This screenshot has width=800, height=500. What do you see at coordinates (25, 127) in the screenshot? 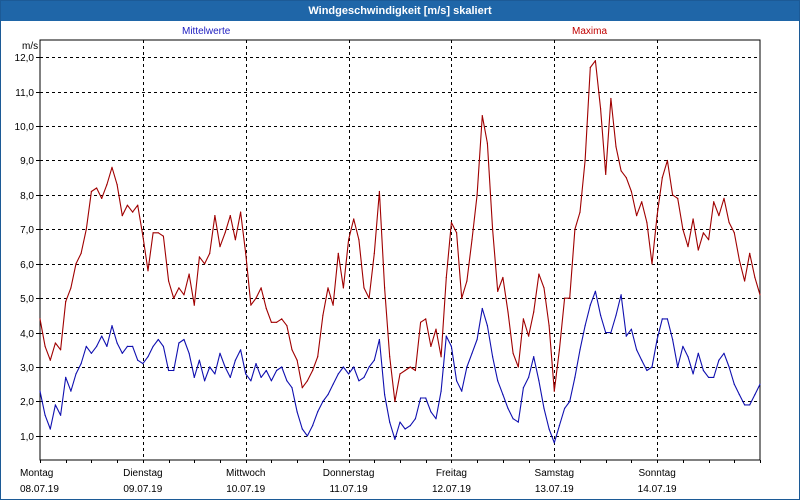
I see `y-tick-label: 10,0` at bounding box center [25, 127].